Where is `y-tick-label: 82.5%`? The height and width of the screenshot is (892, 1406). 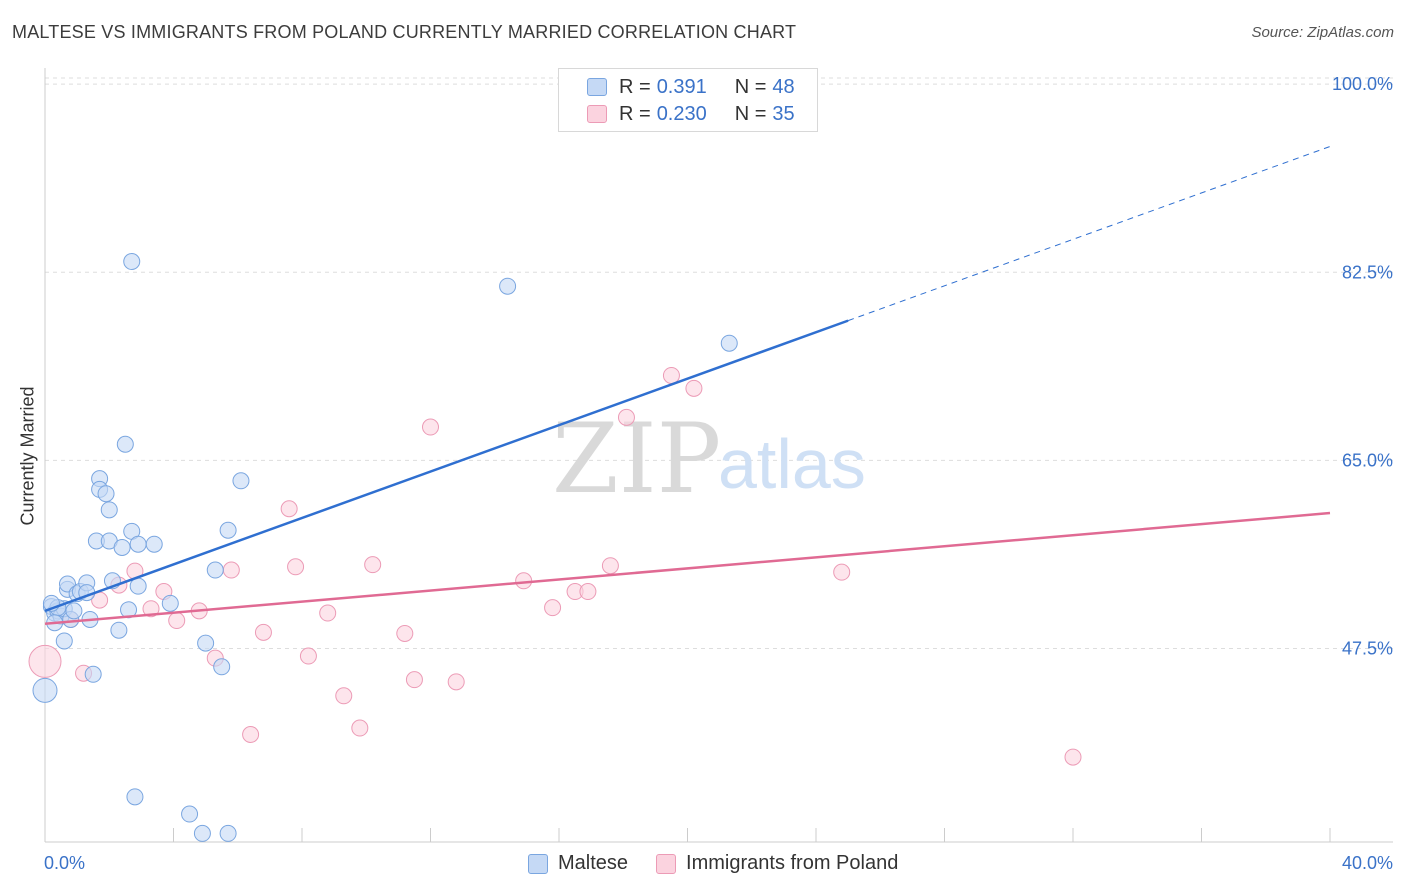
y-tick-label: 82.5% is located at coordinates (1367, 272).